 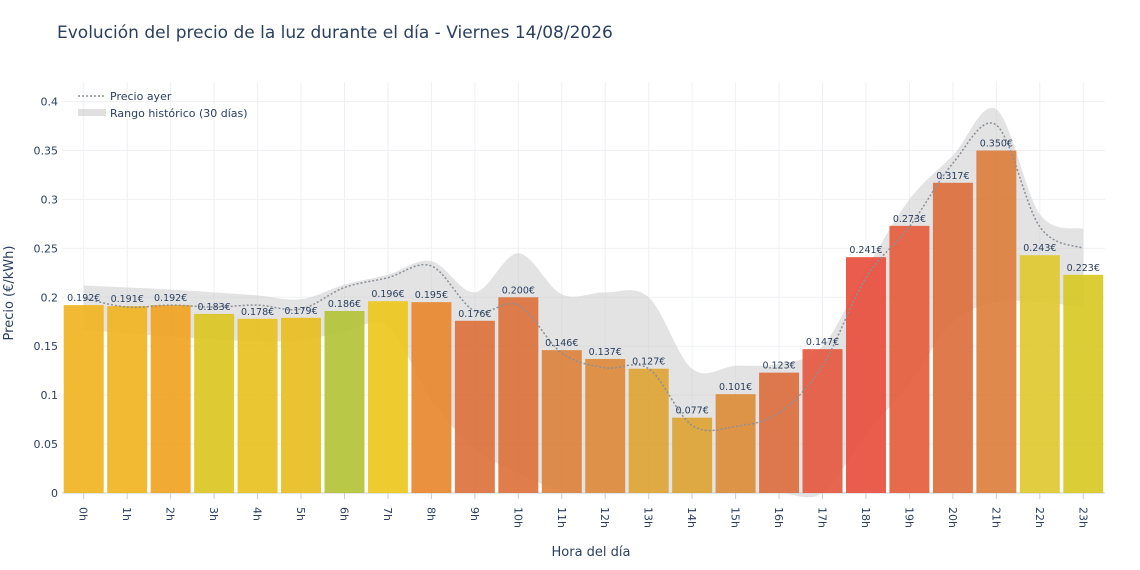 I want to click on bar-label-0h: 0.192€, so click(x=83, y=298).